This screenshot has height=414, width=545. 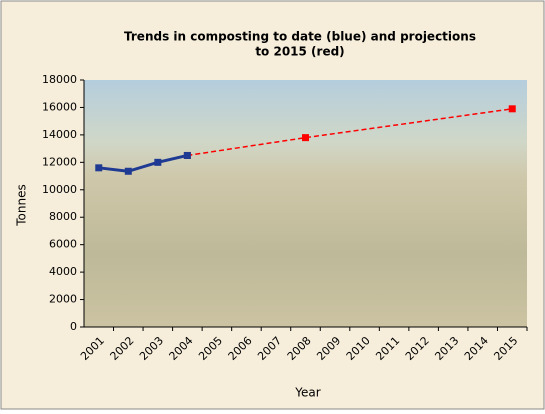 What do you see at coordinates (59, 161) in the screenshot?
I see `y-tick-label: 12000` at bounding box center [59, 161].